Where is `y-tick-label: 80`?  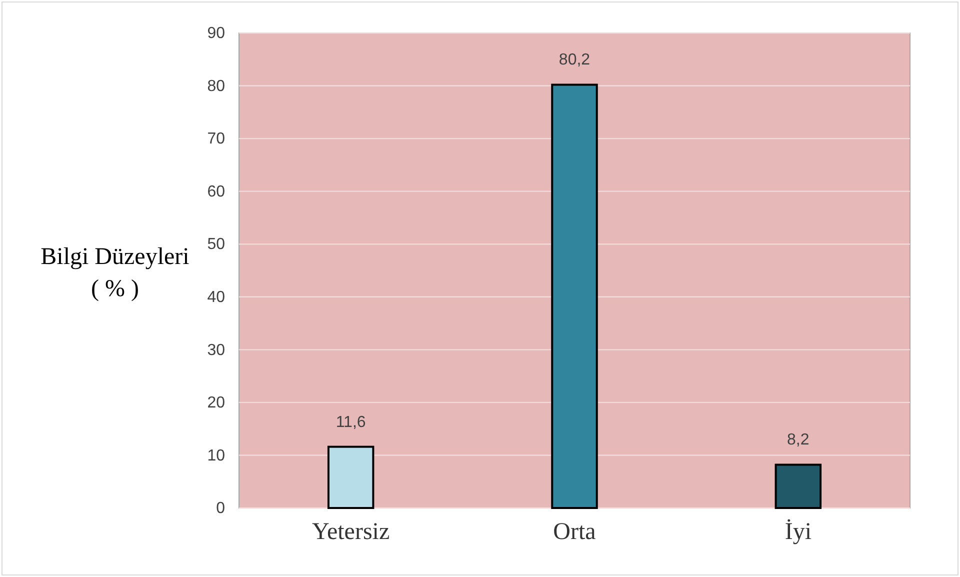
y-tick-label: 80 is located at coordinates (216, 86).